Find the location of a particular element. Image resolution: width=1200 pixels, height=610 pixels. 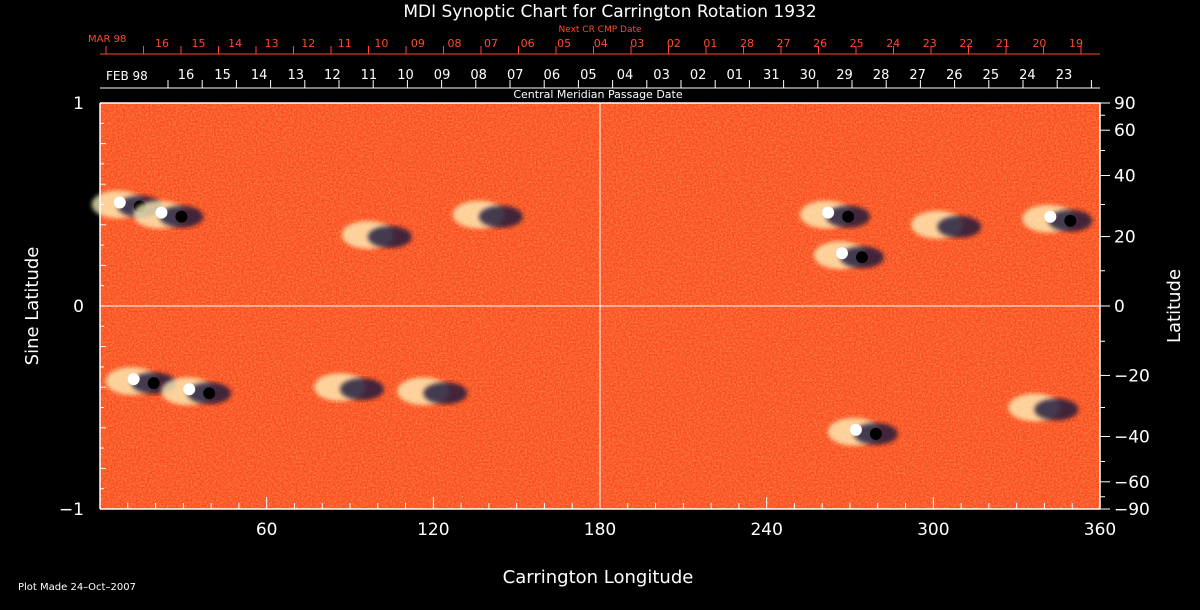

y-axis-label-right: Latitude is located at coordinates (1174, 306).